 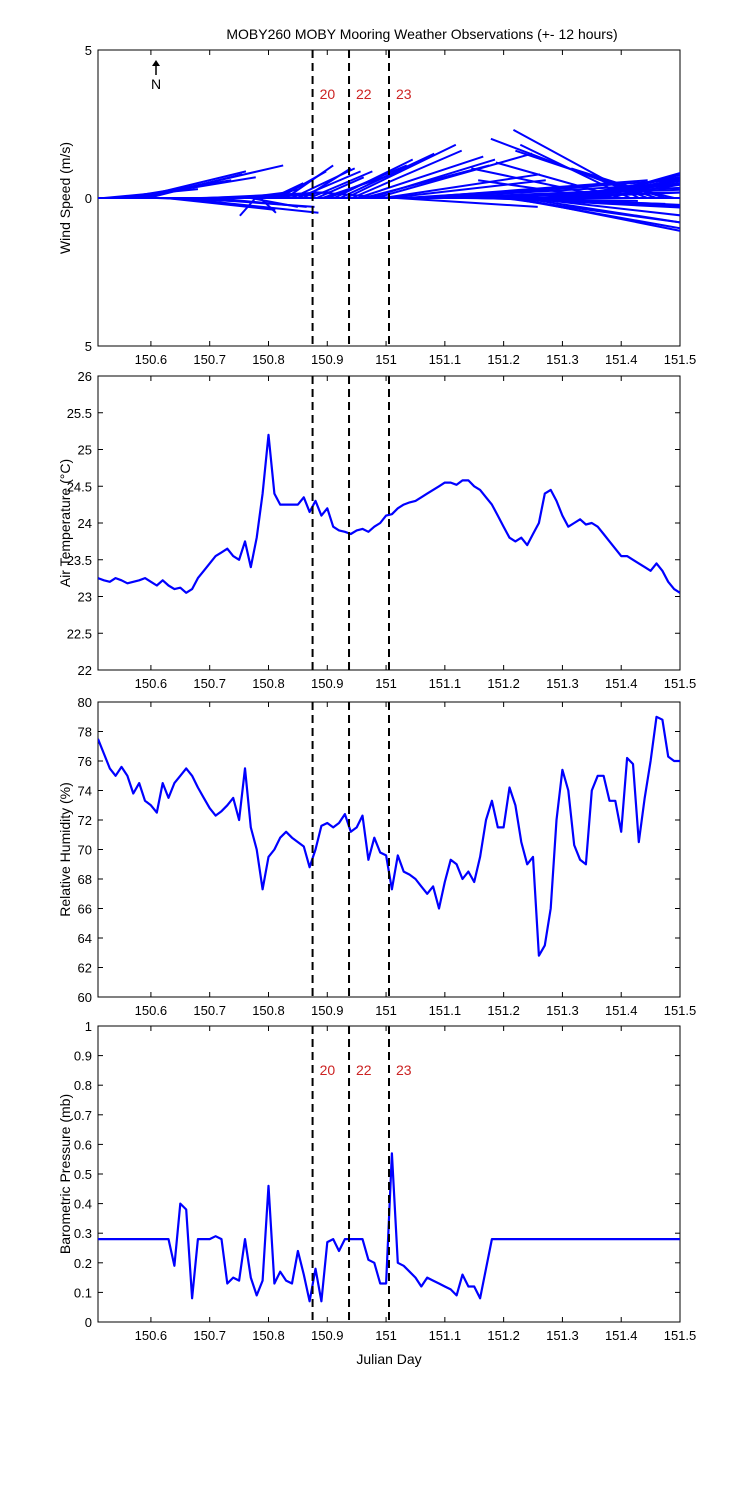 I want to click on north-label: N, so click(x=156, y=84).